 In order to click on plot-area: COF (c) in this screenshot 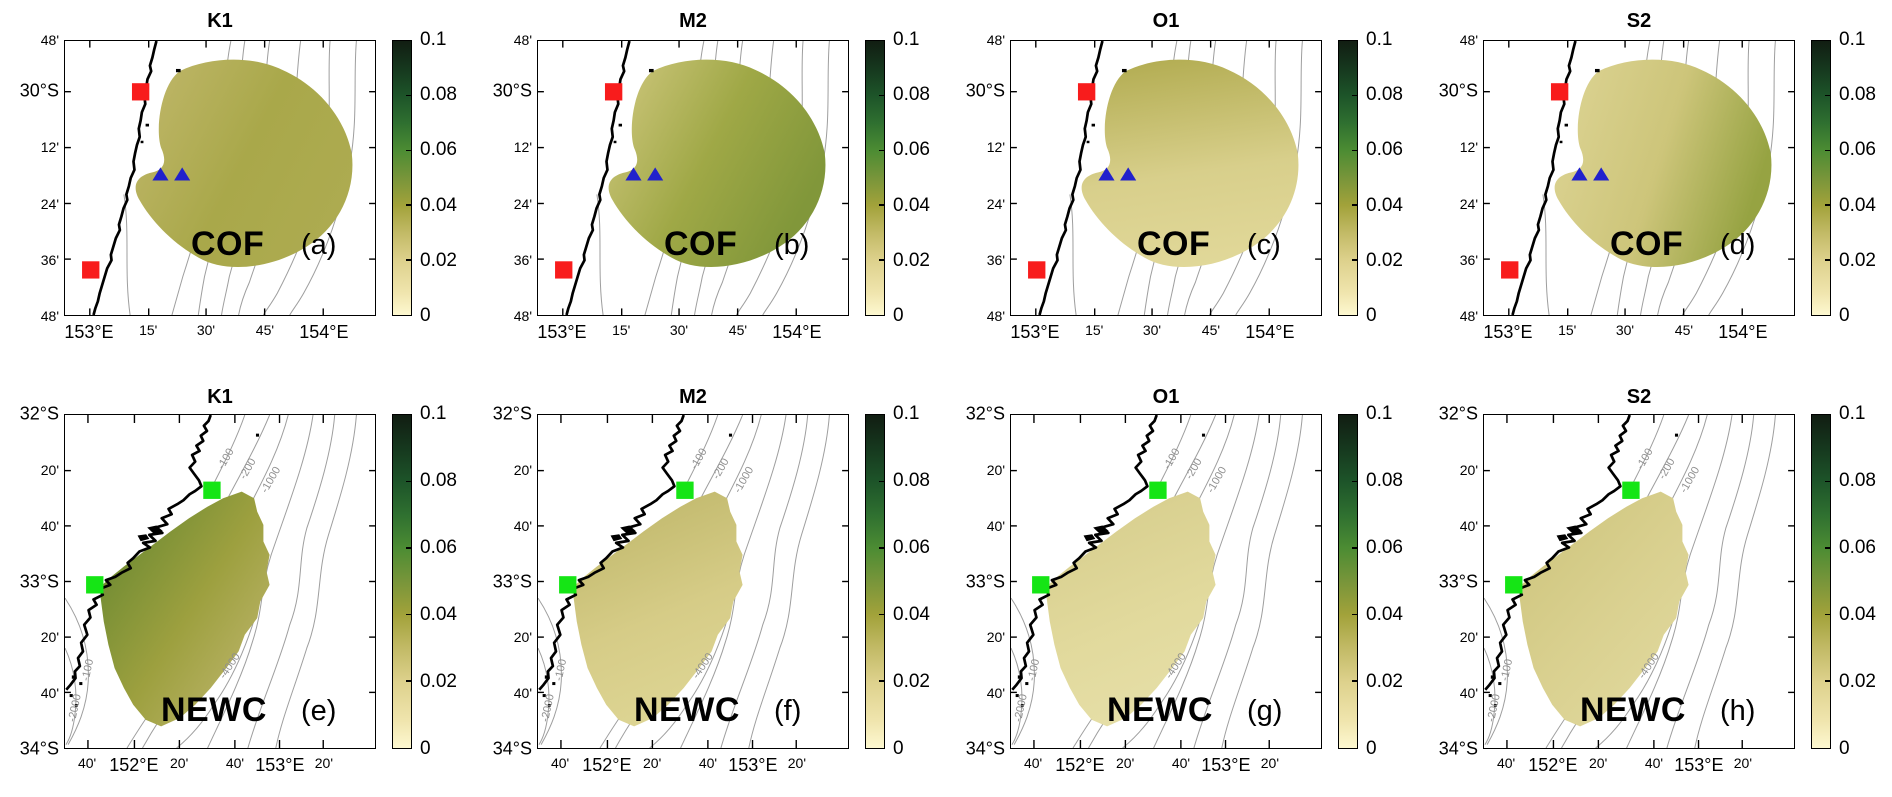, I will do `click(1166, 178)`.